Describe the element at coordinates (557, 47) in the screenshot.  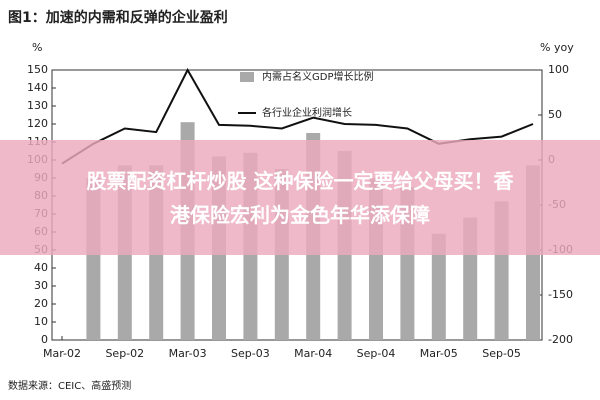
I see `y2-label: % yoy` at that location.